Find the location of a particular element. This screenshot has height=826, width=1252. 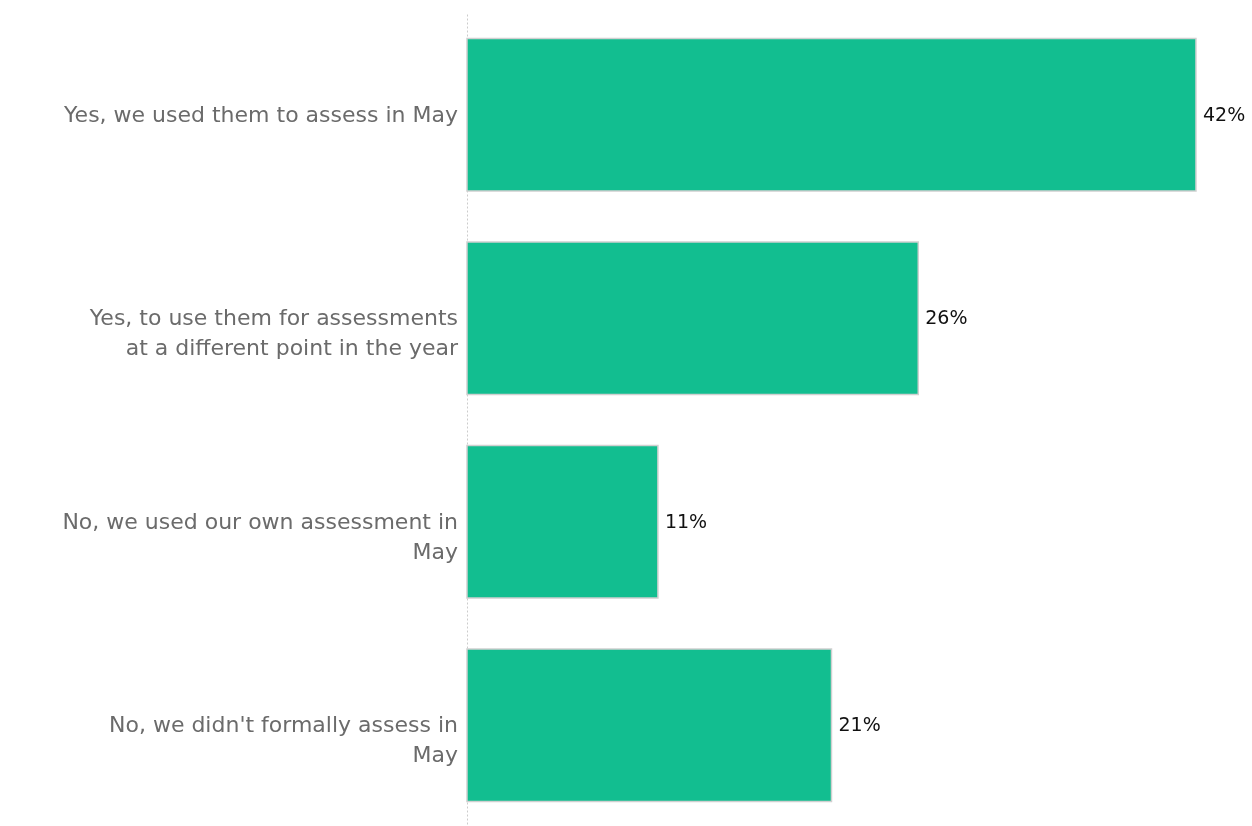

y-tick-label: Yes, to use them for assessments at a different point in the year is located at coordinates (273, 333).